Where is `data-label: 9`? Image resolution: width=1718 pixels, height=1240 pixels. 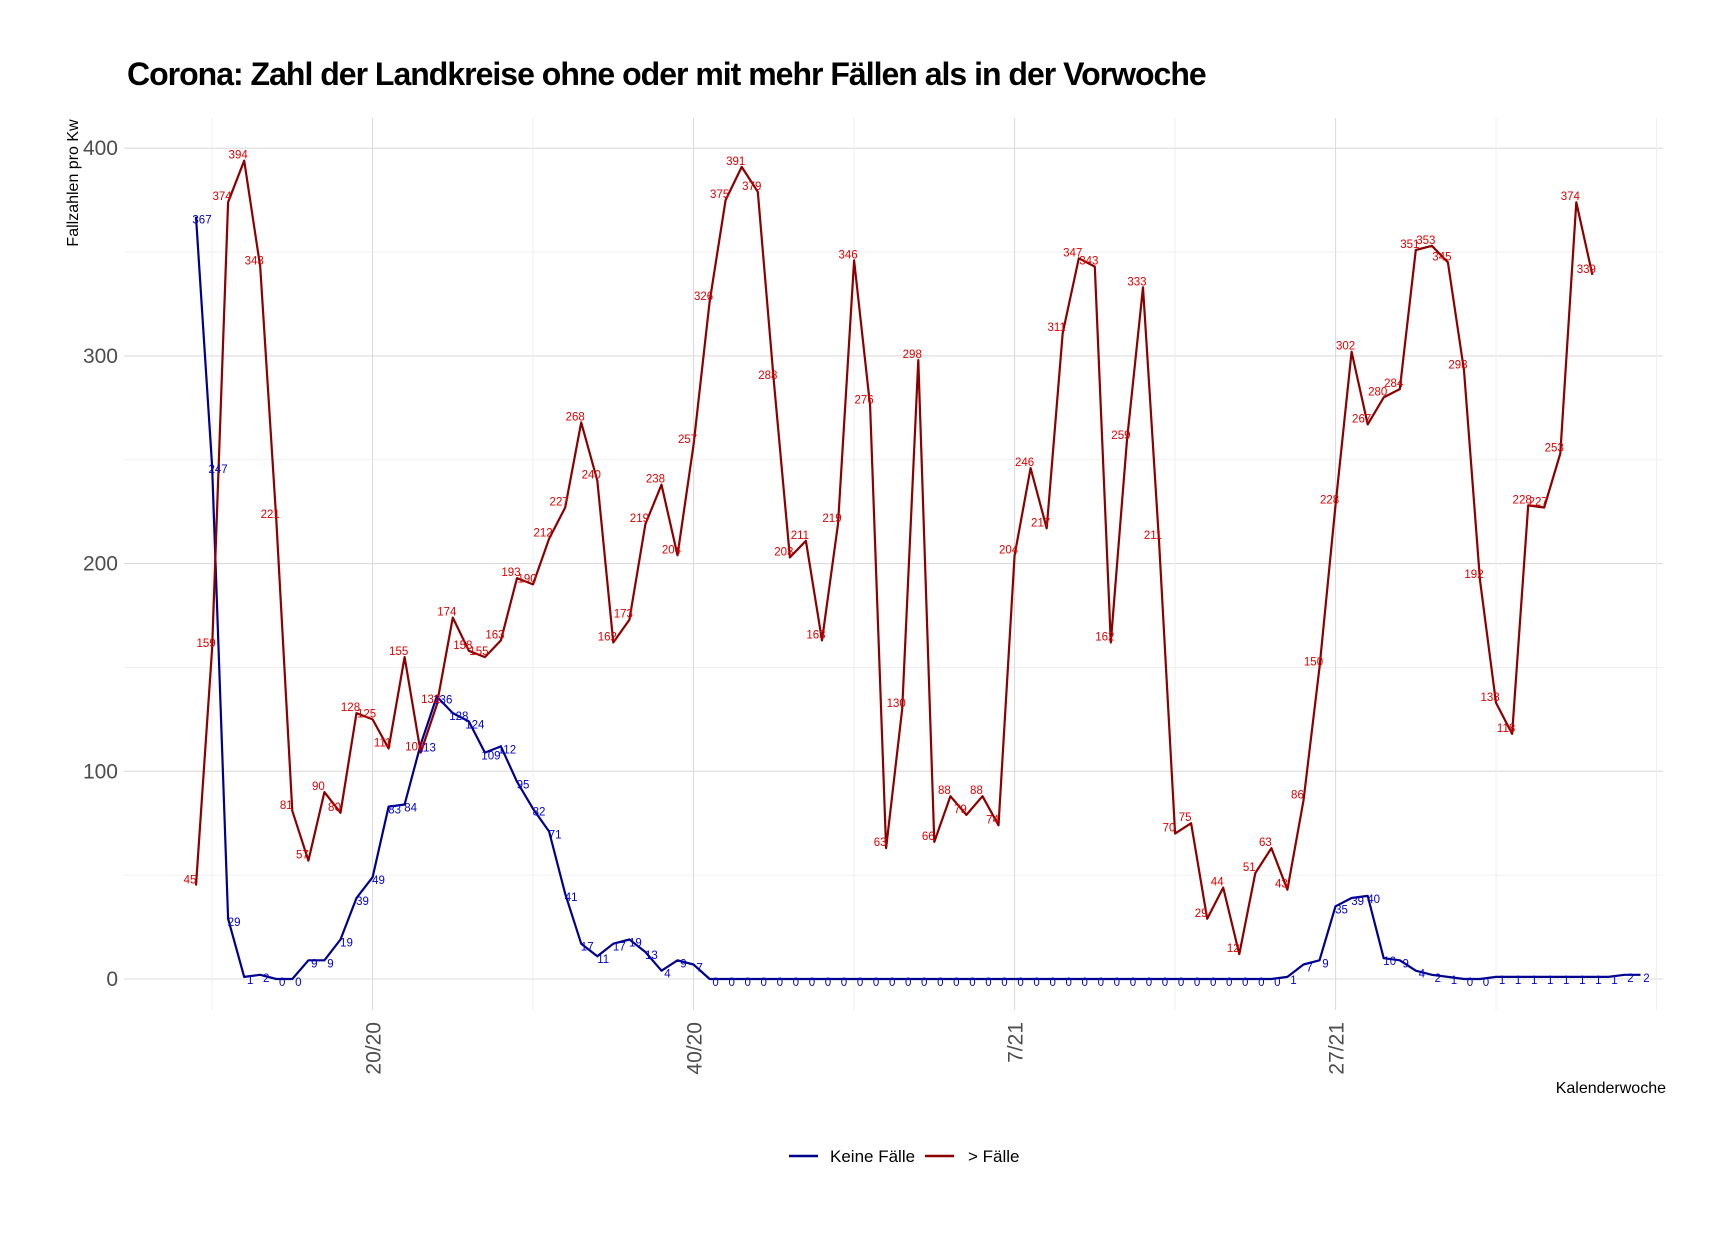
data-label: 9 is located at coordinates (1325, 964).